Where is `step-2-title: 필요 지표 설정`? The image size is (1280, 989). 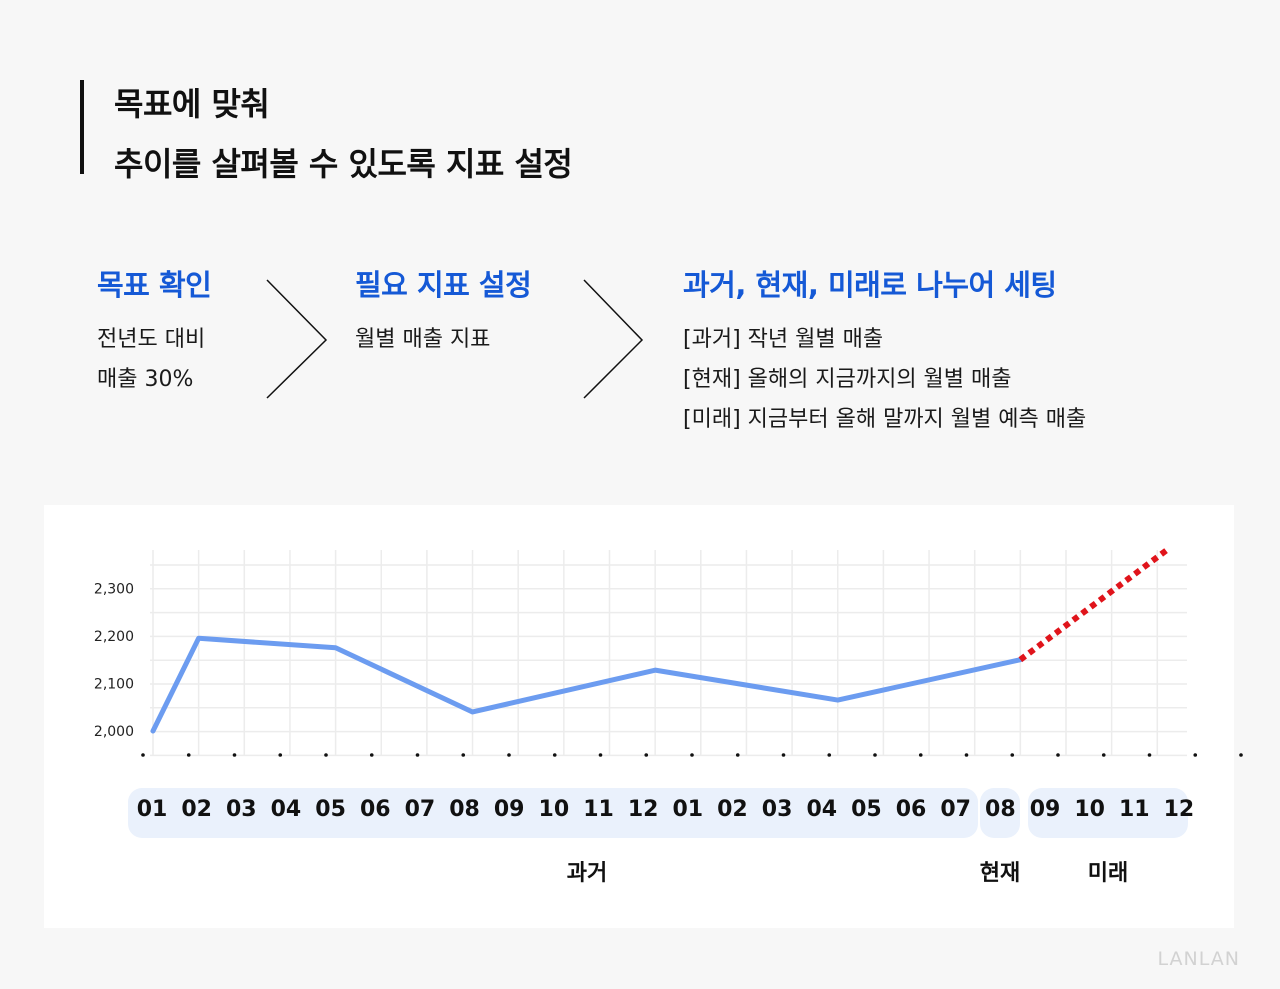
step-2-title: 필요 지표 설정 is located at coordinates (443, 285).